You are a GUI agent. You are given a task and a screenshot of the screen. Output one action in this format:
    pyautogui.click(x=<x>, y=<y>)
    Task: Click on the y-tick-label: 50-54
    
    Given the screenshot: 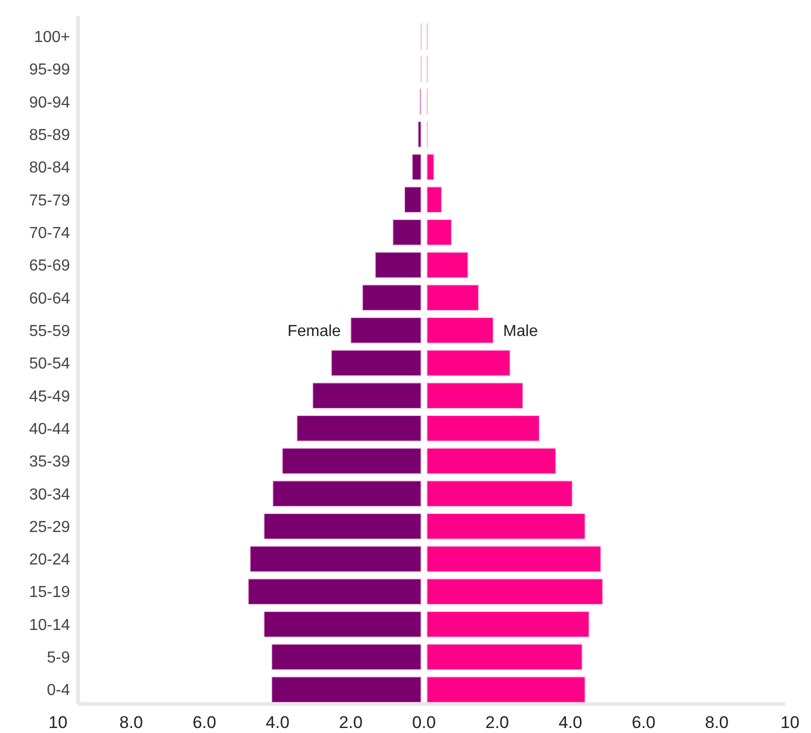 What is the action you would take?
    pyautogui.click(x=49, y=364)
    